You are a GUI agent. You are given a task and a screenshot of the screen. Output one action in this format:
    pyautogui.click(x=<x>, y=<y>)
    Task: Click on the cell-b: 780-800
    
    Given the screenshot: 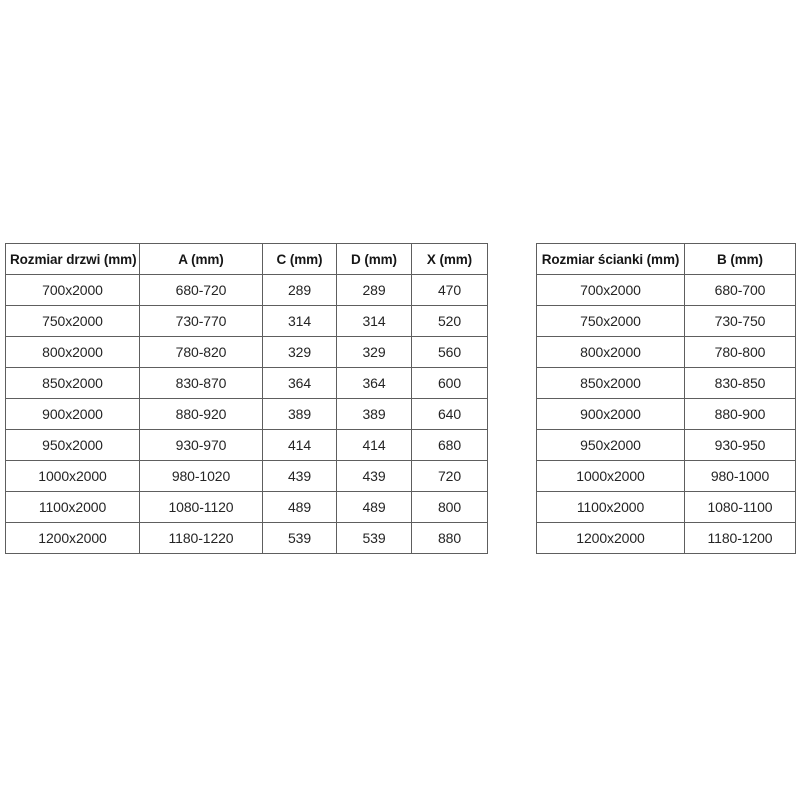 What is the action you would take?
    pyautogui.click(x=740, y=352)
    